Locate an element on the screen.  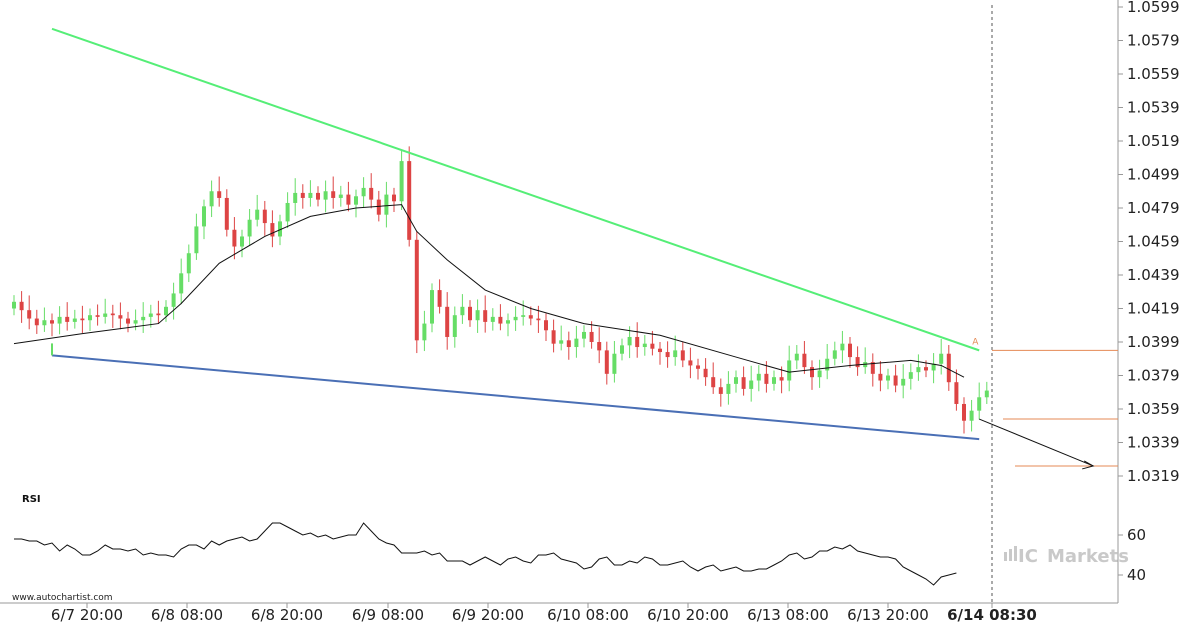
time-tick-label: 6/10 20:00 is located at coordinates (688, 615).